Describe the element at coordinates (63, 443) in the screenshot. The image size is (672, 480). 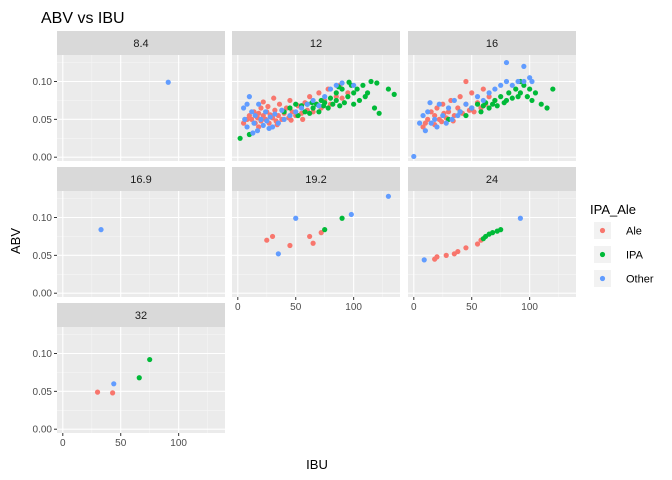
I see `x-tick-label: 0` at that location.